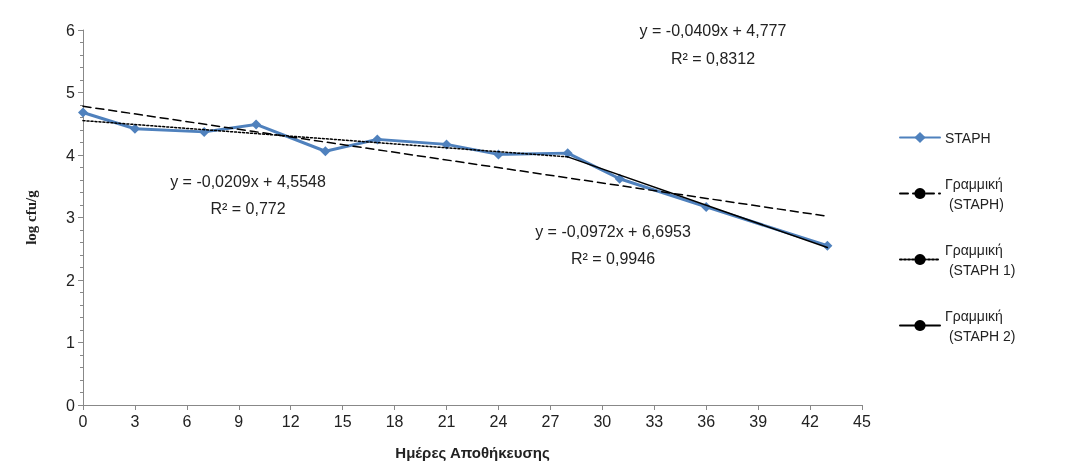  Describe the element at coordinates (187, 421) in the screenshot. I see `x-tick-label: 6` at that location.